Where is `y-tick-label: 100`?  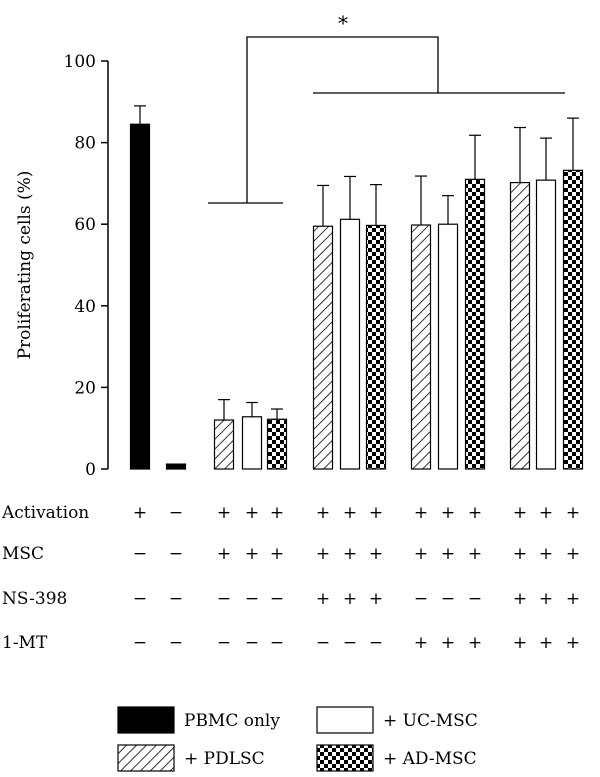 y-tick-label: 100 is located at coordinates (80, 62).